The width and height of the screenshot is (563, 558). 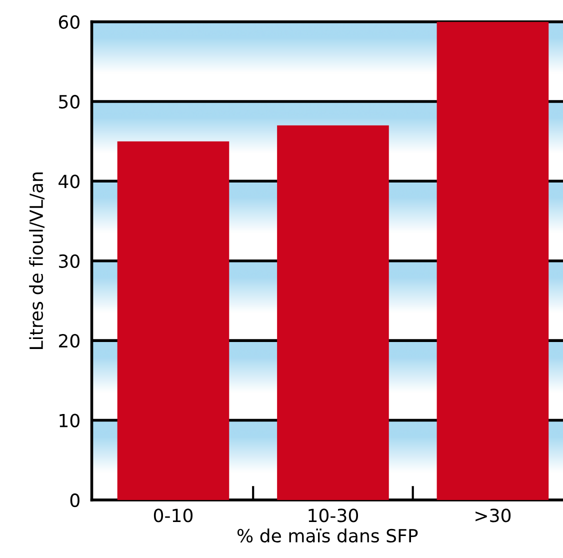 I want to click on y-tick-label: 20, so click(x=69, y=341).